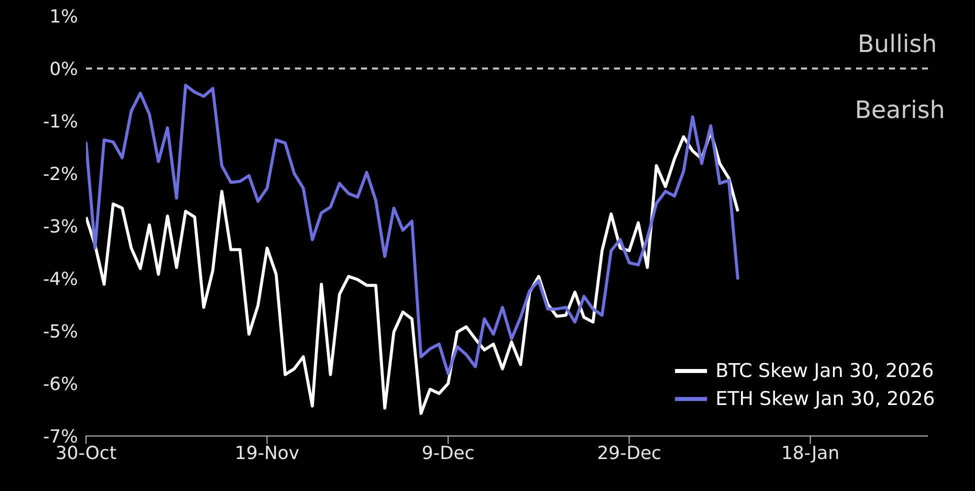 This screenshot has width=975, height=491. What do you see at coordinates (60, 174) in the screenshot?
I see `y-tick-label: -2%` at bounding box center [60, 174].